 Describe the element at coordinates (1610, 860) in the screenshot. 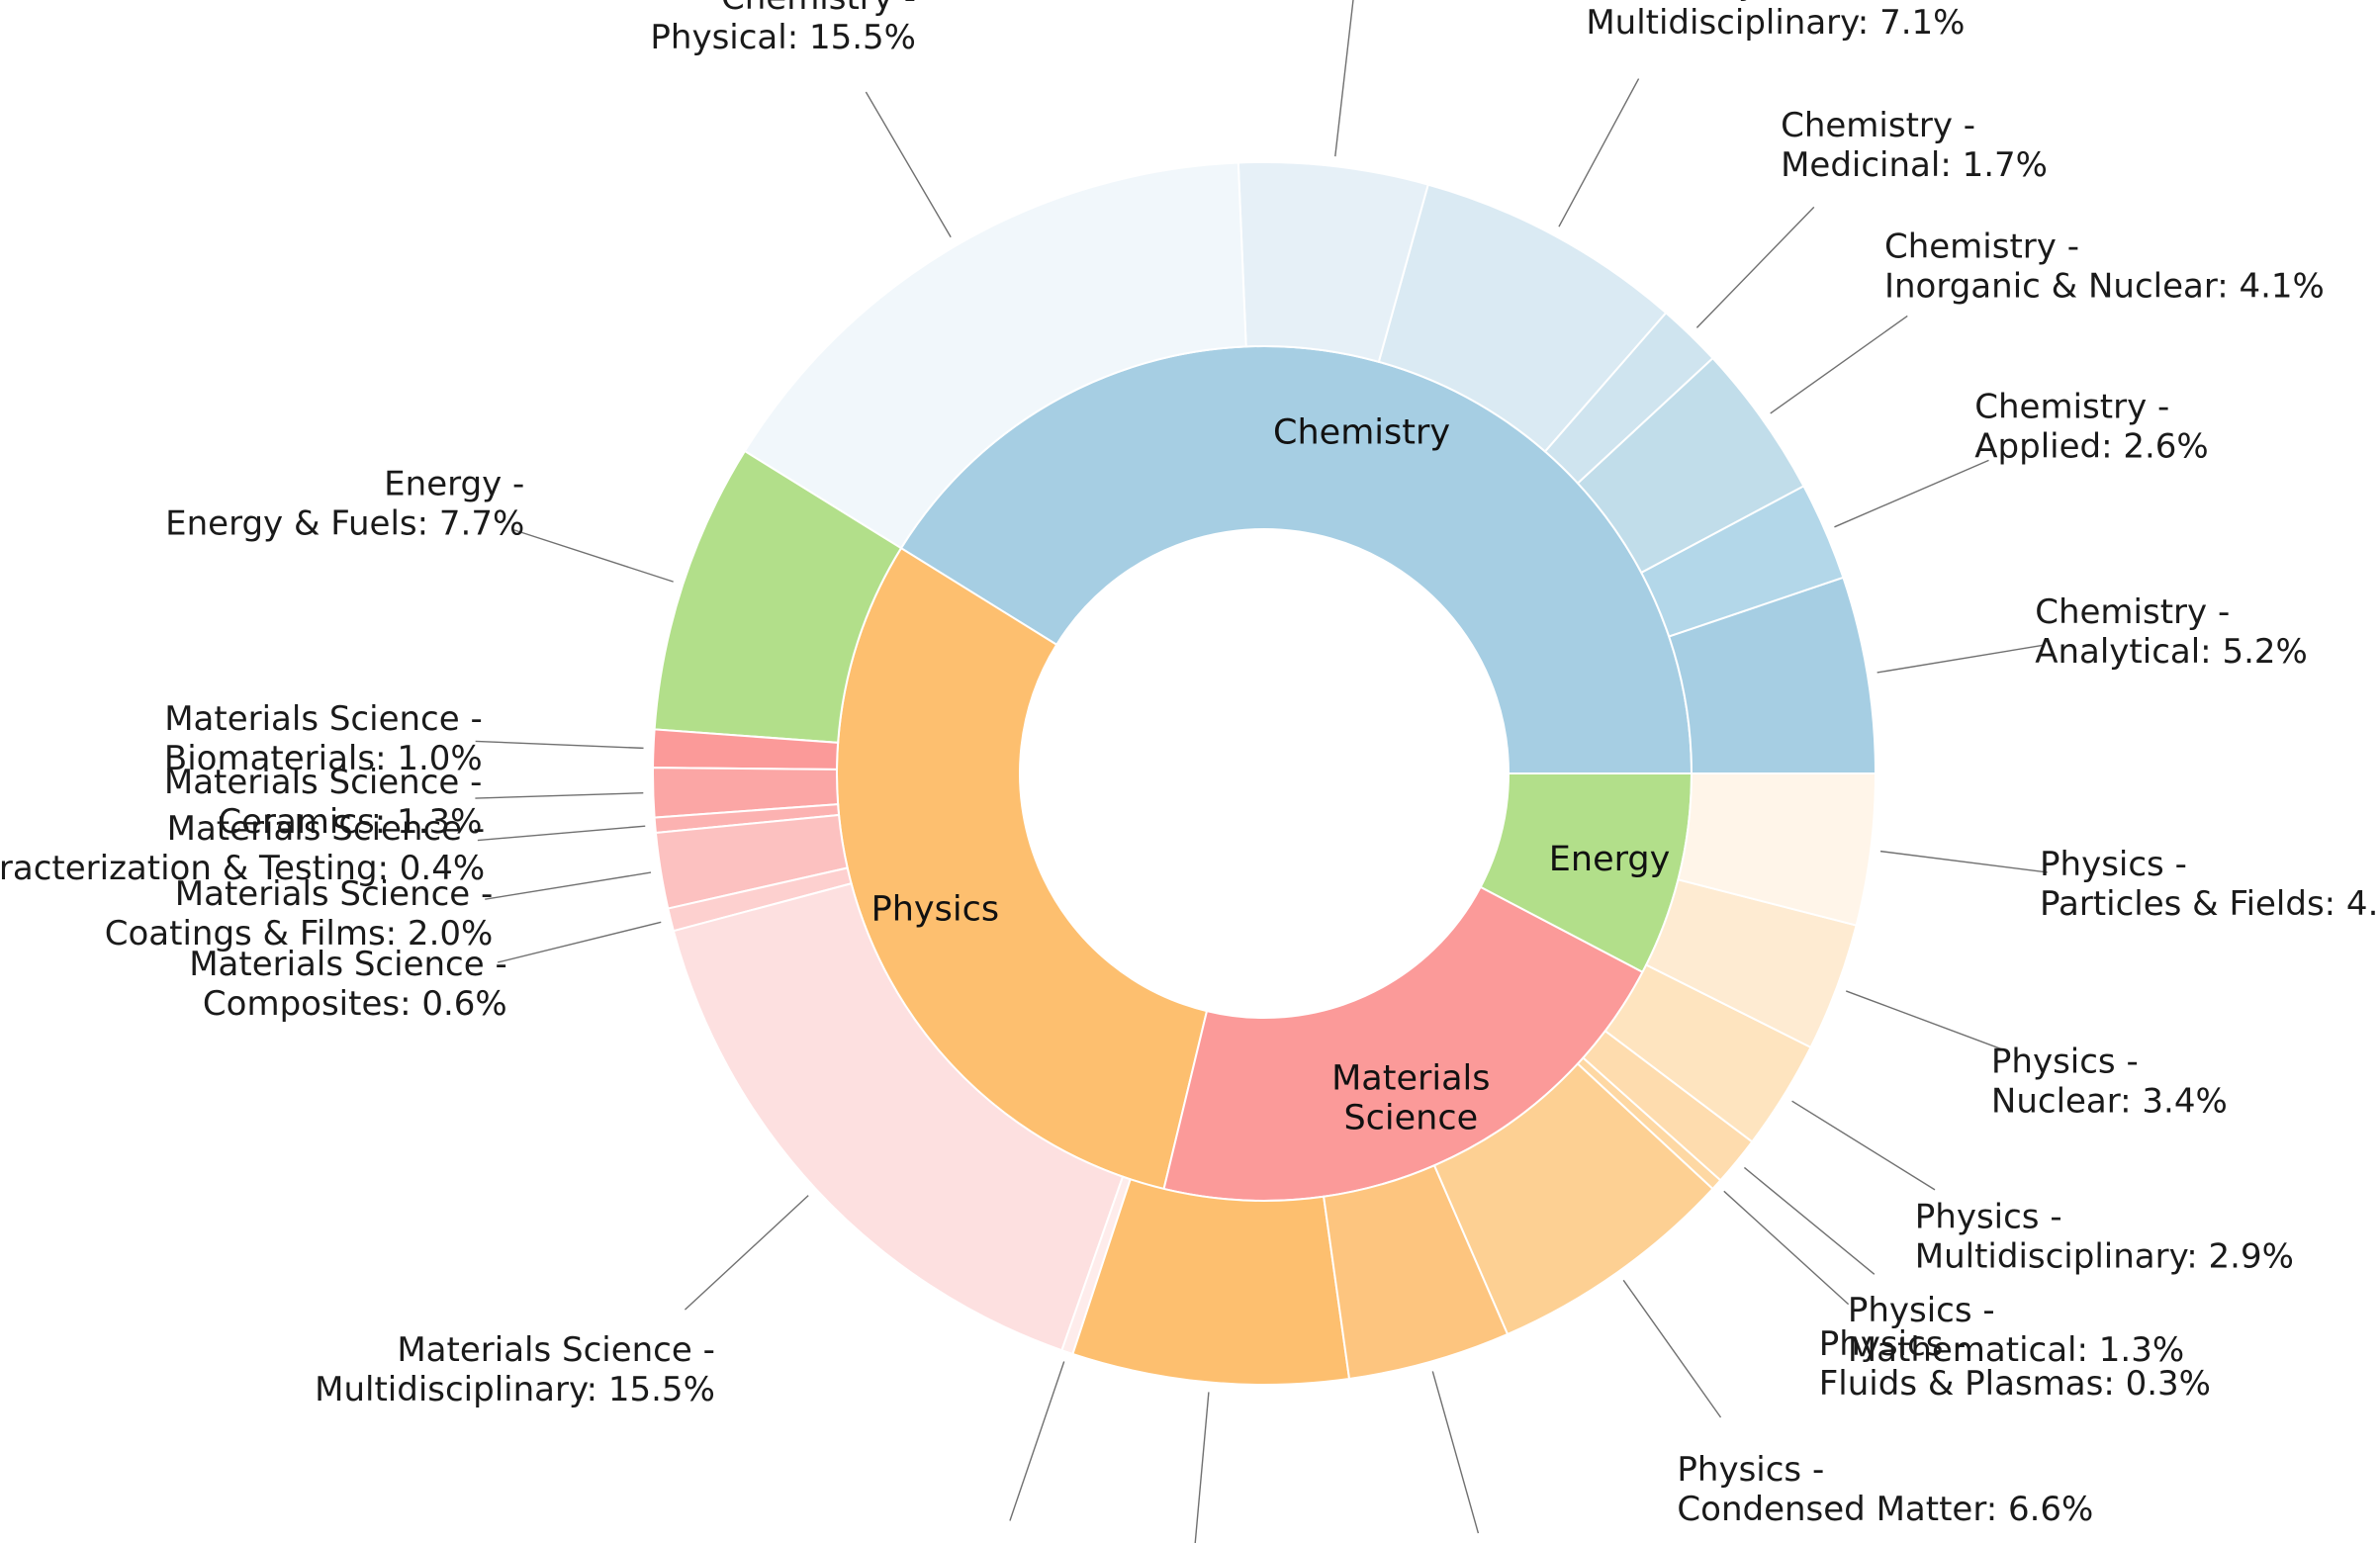

I see `inner-label-energy: Energy` at that location.